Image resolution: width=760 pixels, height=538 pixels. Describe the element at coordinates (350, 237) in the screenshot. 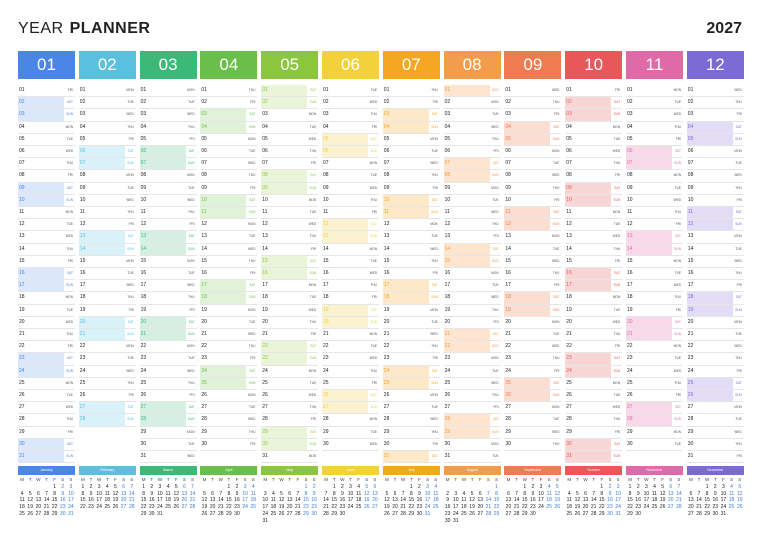

I see `day-row: 13 SUN` at that location.